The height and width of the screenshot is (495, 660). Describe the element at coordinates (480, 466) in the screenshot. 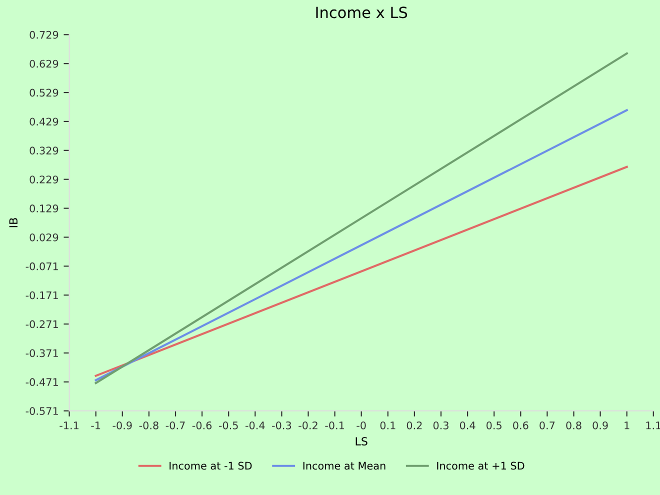

I see `legend-label: Income at +1 SD` at that location.